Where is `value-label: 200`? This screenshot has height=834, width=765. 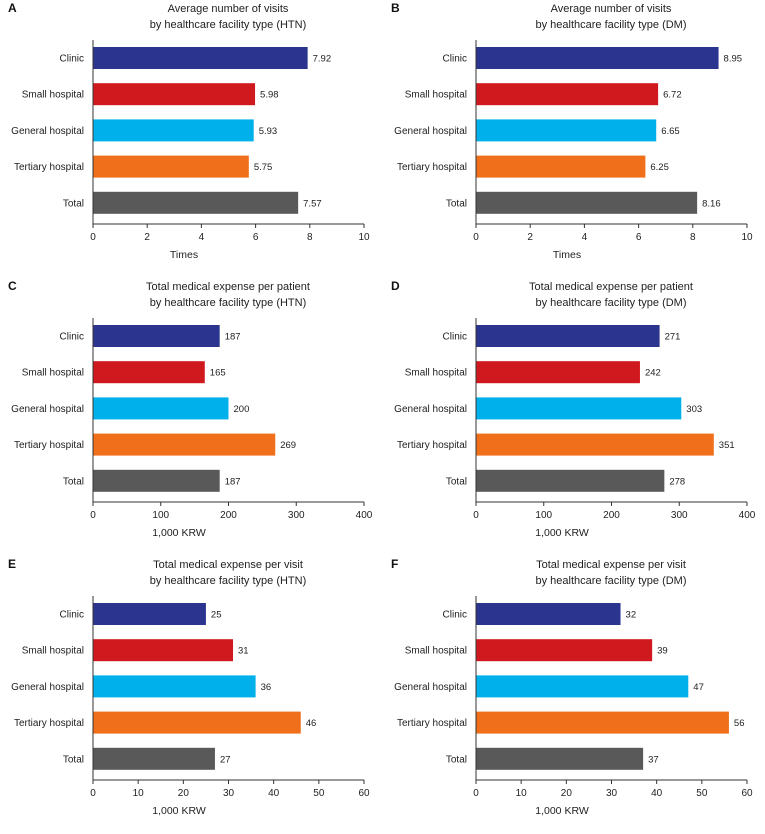
value-label: 200 is located at coordinates (242, 409).